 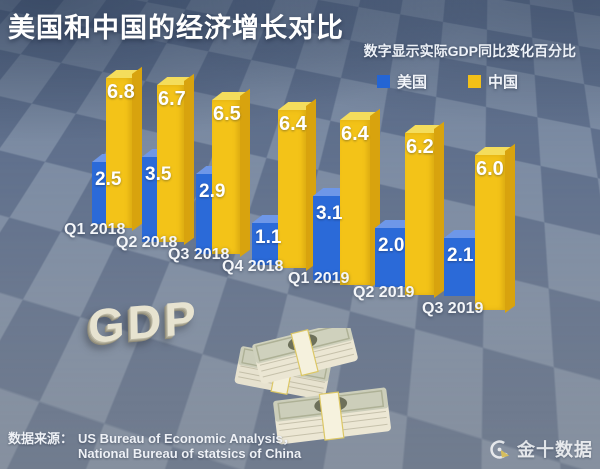 I want to click on bar-china-q1-2018: 6.8, so click(x=120, y=153).